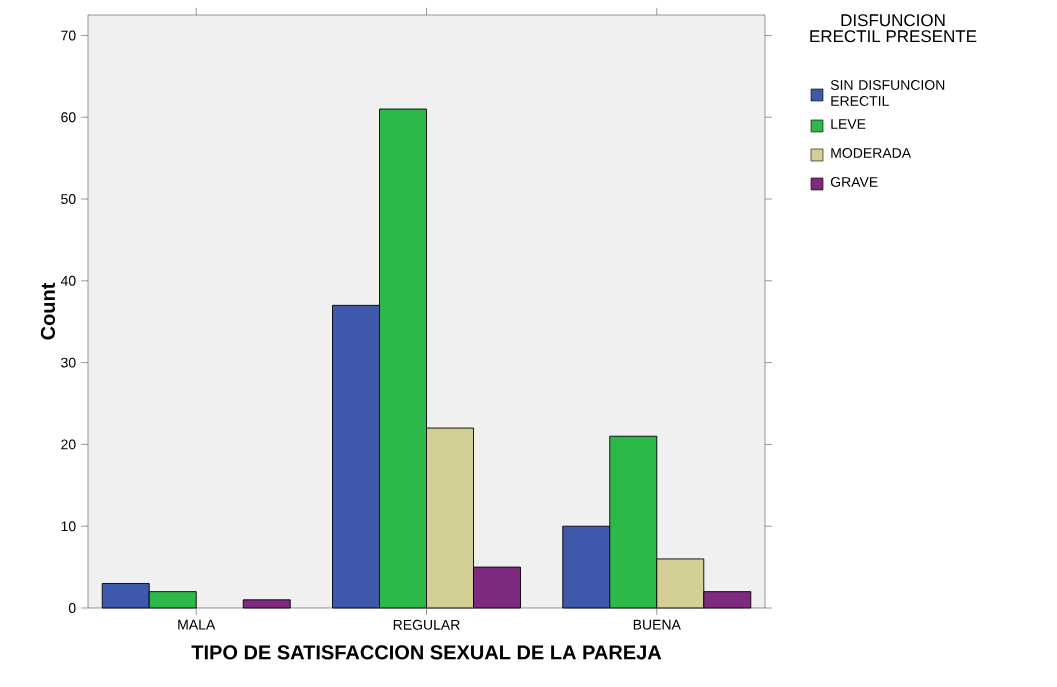 This screenshot has height=687, width=1057. What do you see at coordinates (426, 652) in the screenshot?
I see `x-axis-title: TIPO DE SATISFACCION SEXUAL DE LA PAREJA` at bounding box center [426, 652].